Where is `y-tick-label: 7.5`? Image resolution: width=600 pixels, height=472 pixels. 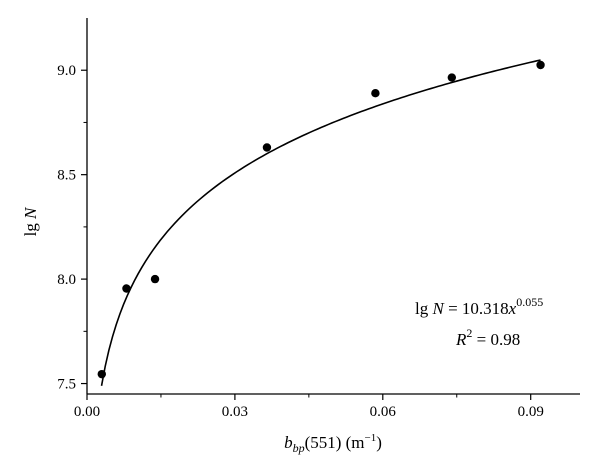
y-tick-label: 7.5 is located at coordinates (66, 385).